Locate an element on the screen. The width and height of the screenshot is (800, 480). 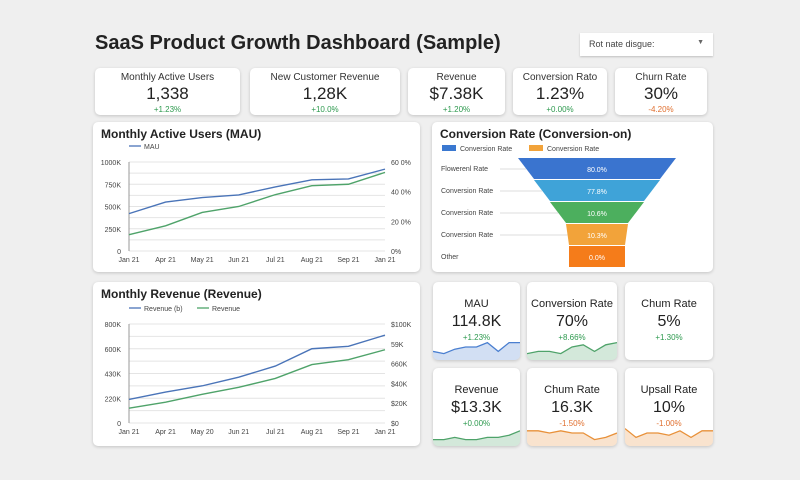
metric-delta: +1.30% is located at coordinates (669, 337).